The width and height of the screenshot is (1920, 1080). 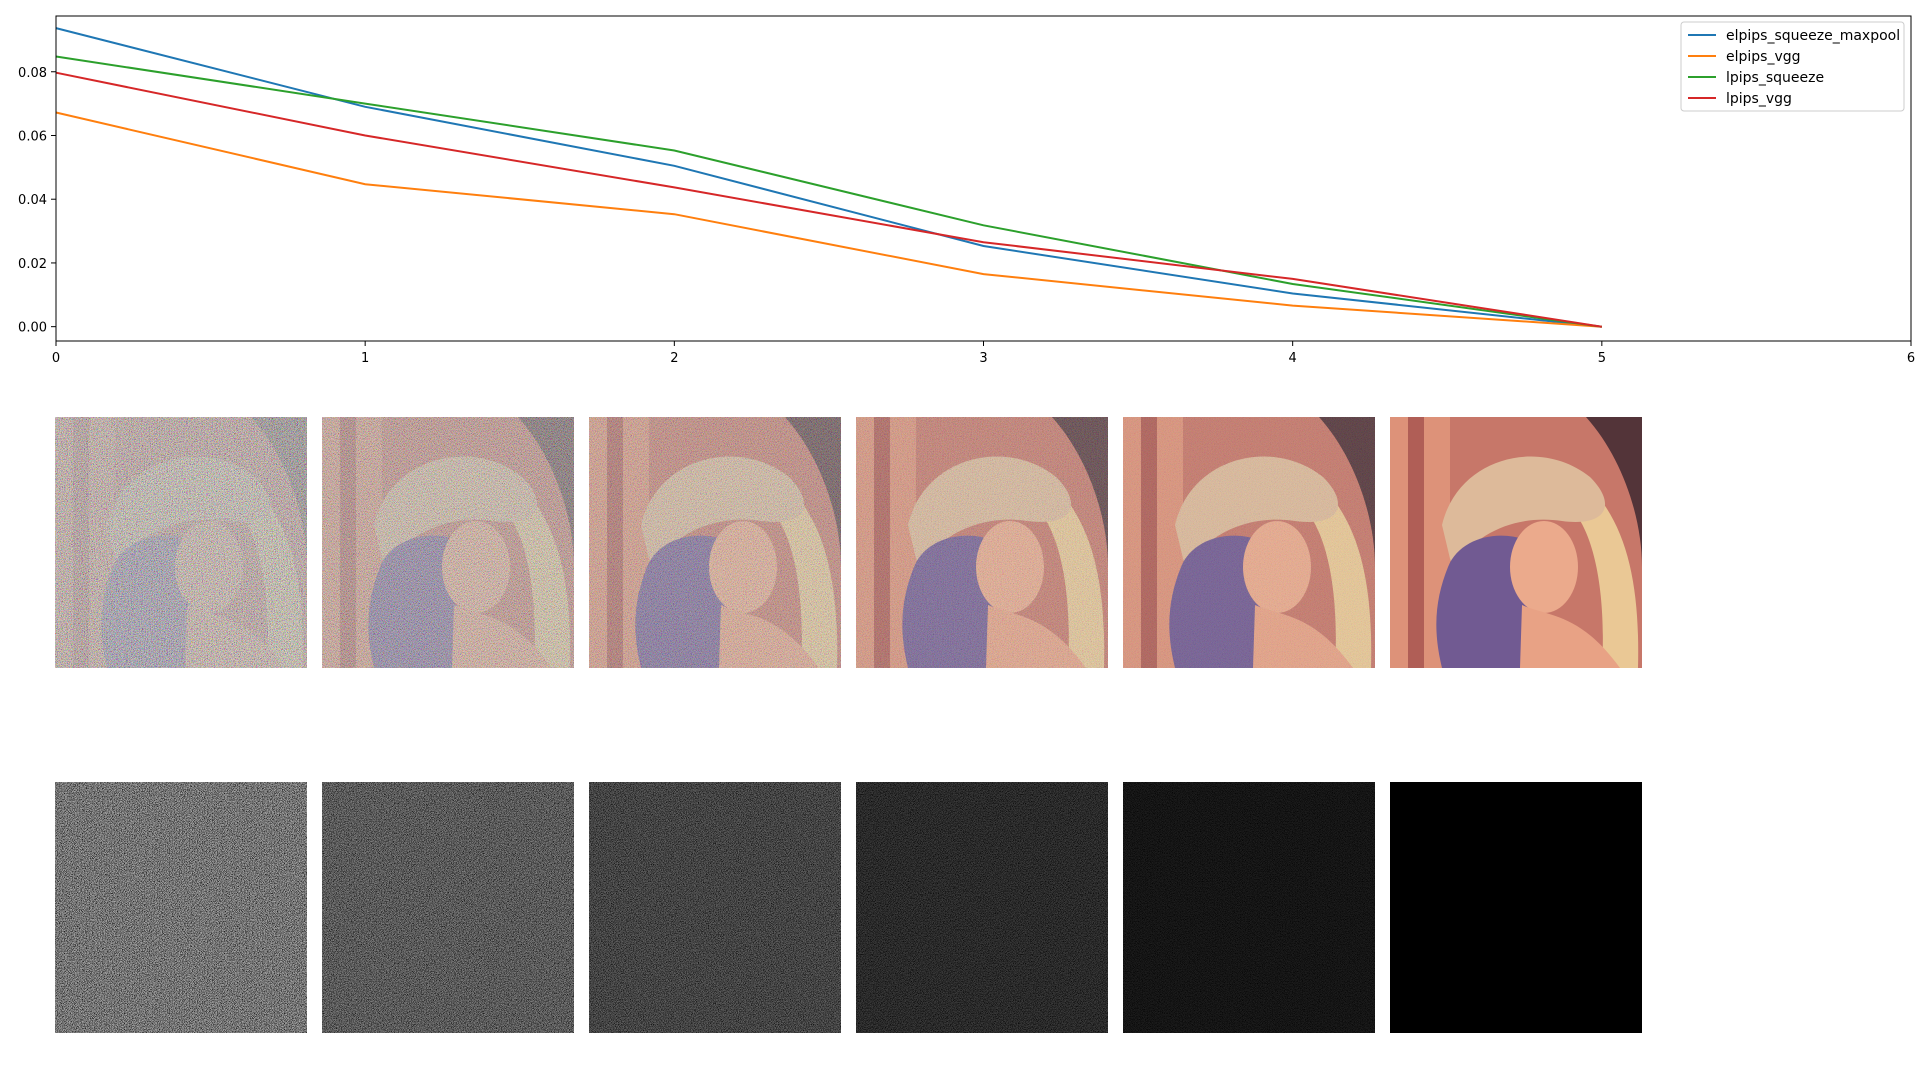 What do you see at coordinates (983, 358) in the screenshot?
I see `x-tick-label: 3` at bounding box center [983, 358].